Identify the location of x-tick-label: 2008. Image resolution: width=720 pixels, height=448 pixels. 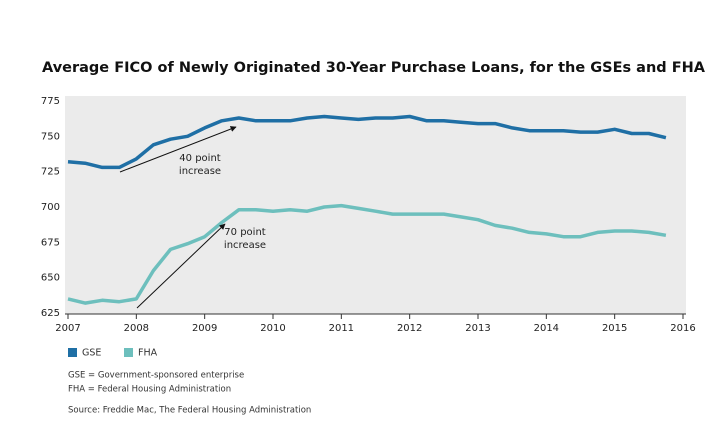
(136, 328).